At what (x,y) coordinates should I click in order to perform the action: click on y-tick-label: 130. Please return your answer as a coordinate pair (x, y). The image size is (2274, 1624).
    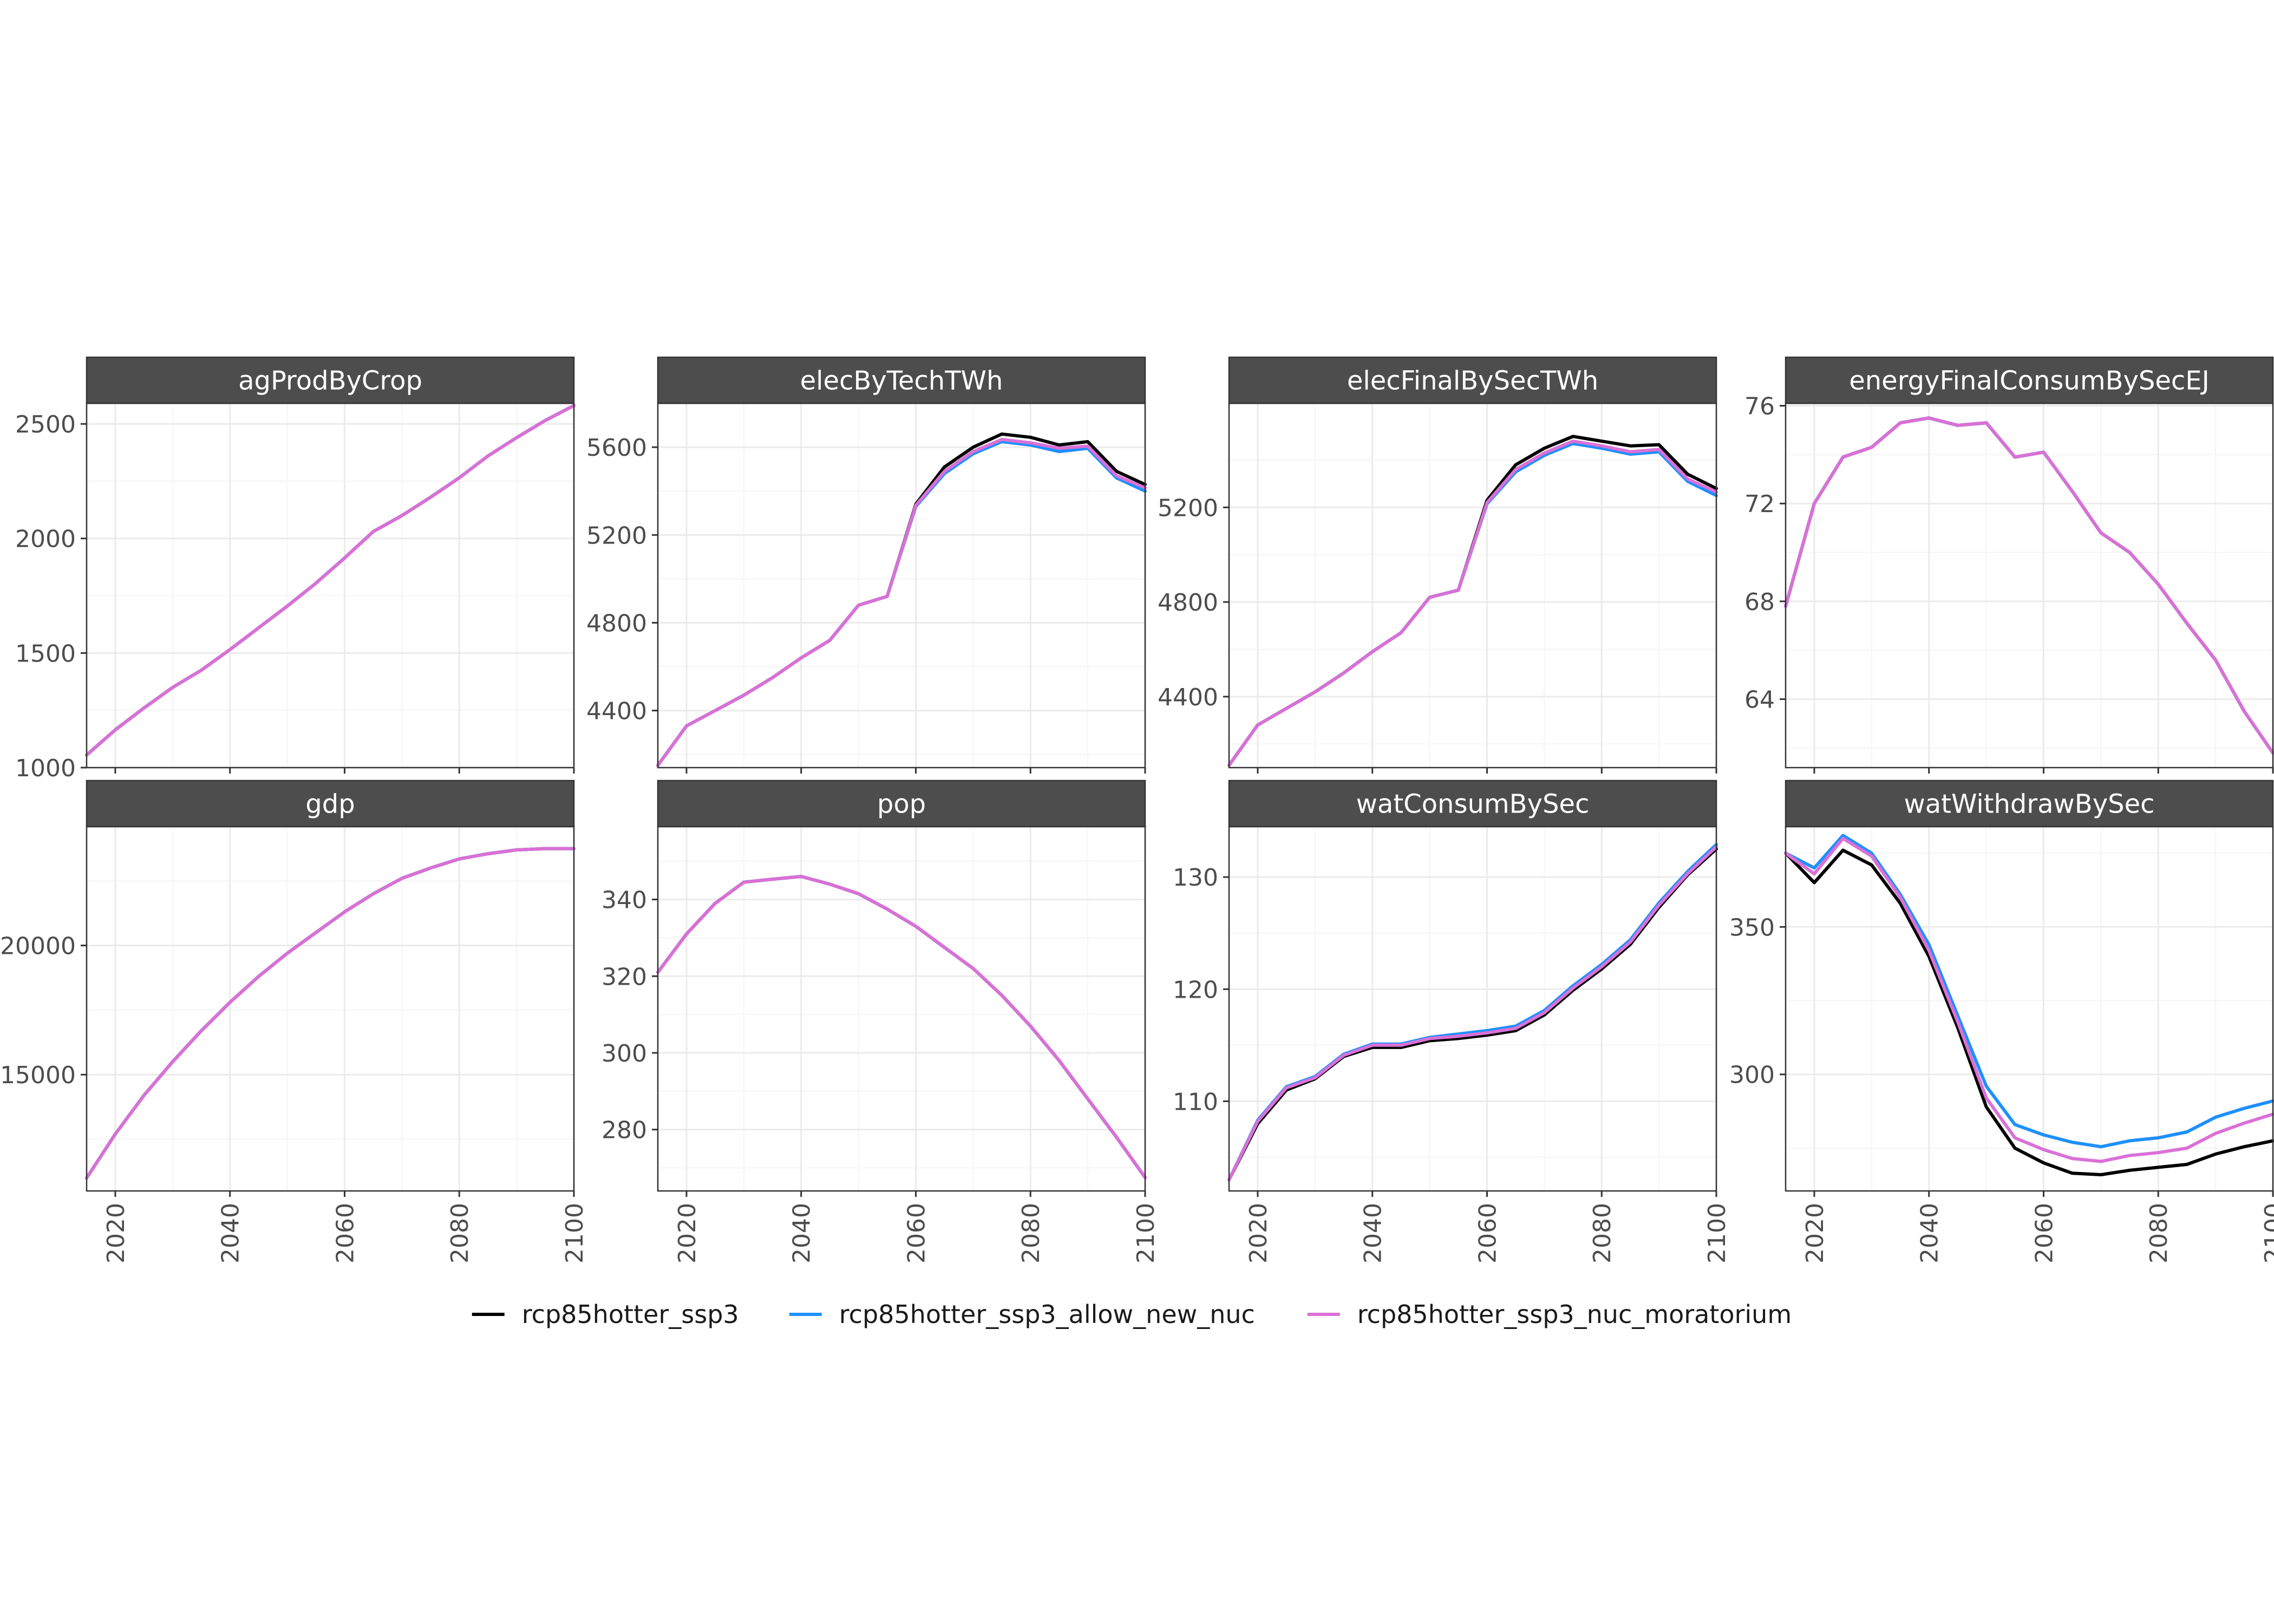
    Looking at the image, I should click on (1195, 878).